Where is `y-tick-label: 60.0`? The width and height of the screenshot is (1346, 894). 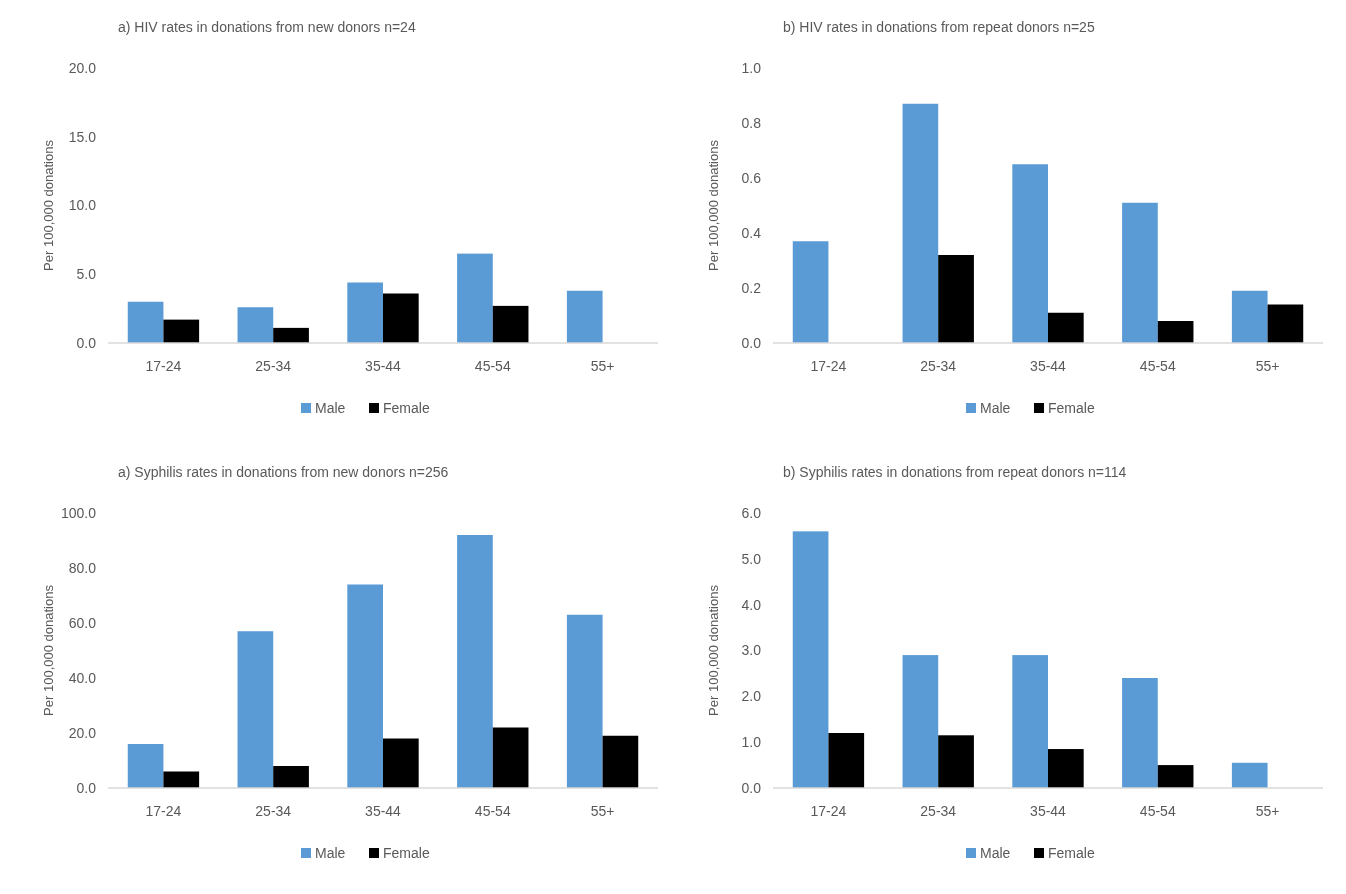
y-tick-label: 60.0 is located at coordinates (82, 622).